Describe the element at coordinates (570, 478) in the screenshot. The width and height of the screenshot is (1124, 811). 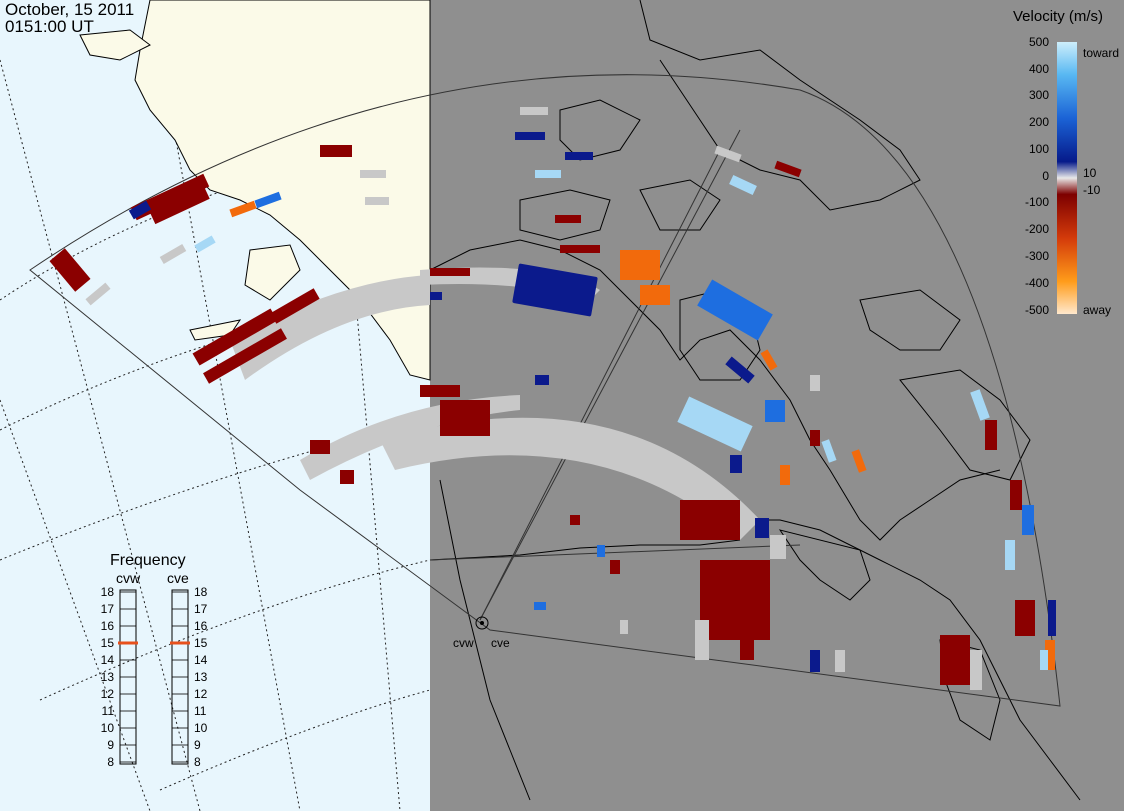
I see `ground-scatter-band` at that location.